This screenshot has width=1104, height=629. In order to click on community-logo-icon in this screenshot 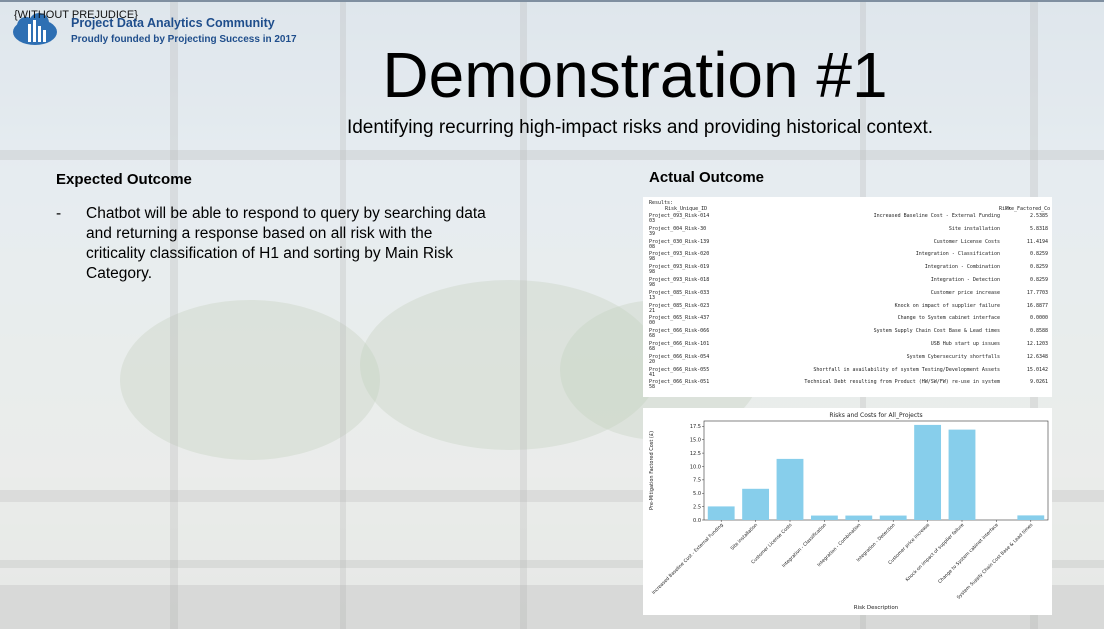, I will do `click(35, 29)`.